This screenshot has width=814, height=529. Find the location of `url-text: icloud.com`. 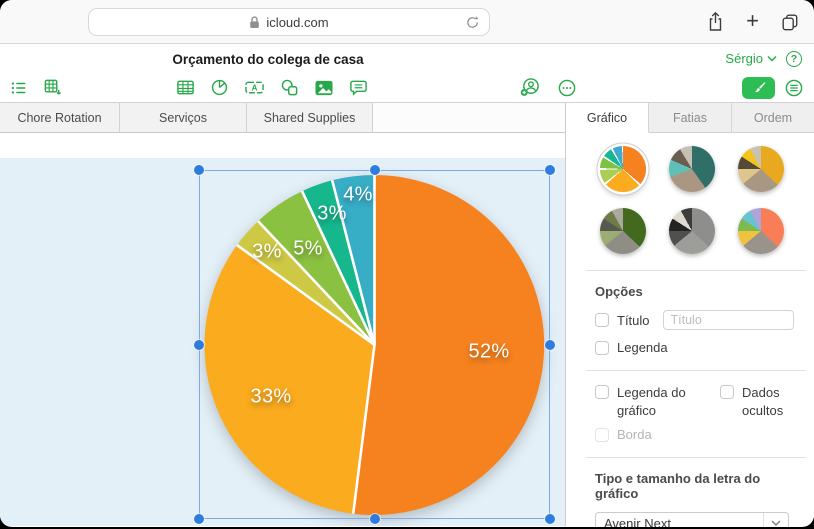

url-text: icloud.com is located at coordinates (297, 22).